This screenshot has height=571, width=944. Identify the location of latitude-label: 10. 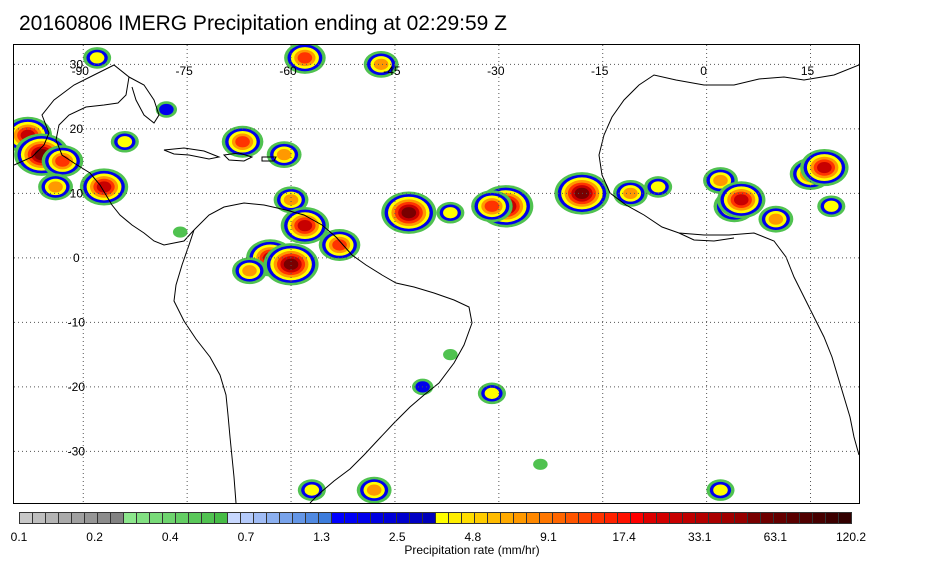
(77, 193).